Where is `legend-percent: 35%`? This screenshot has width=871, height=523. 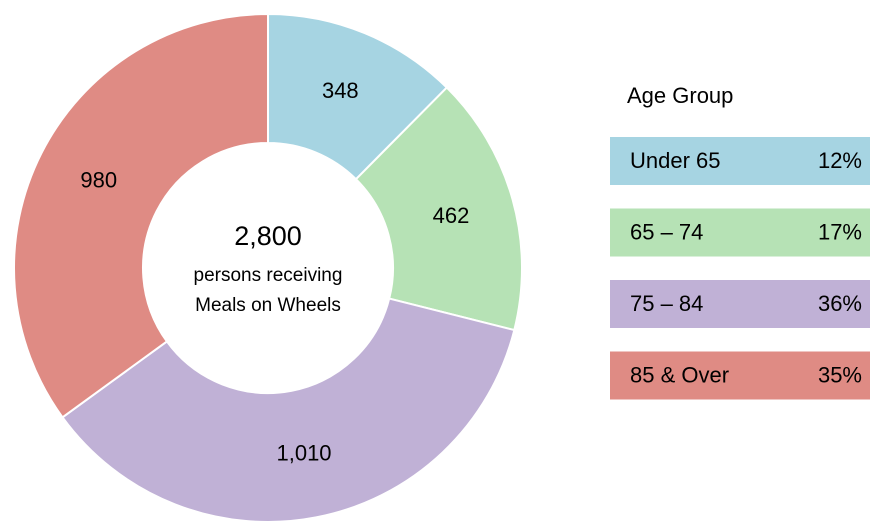
legend-percent: 35% is located at coordinates (840, 374).